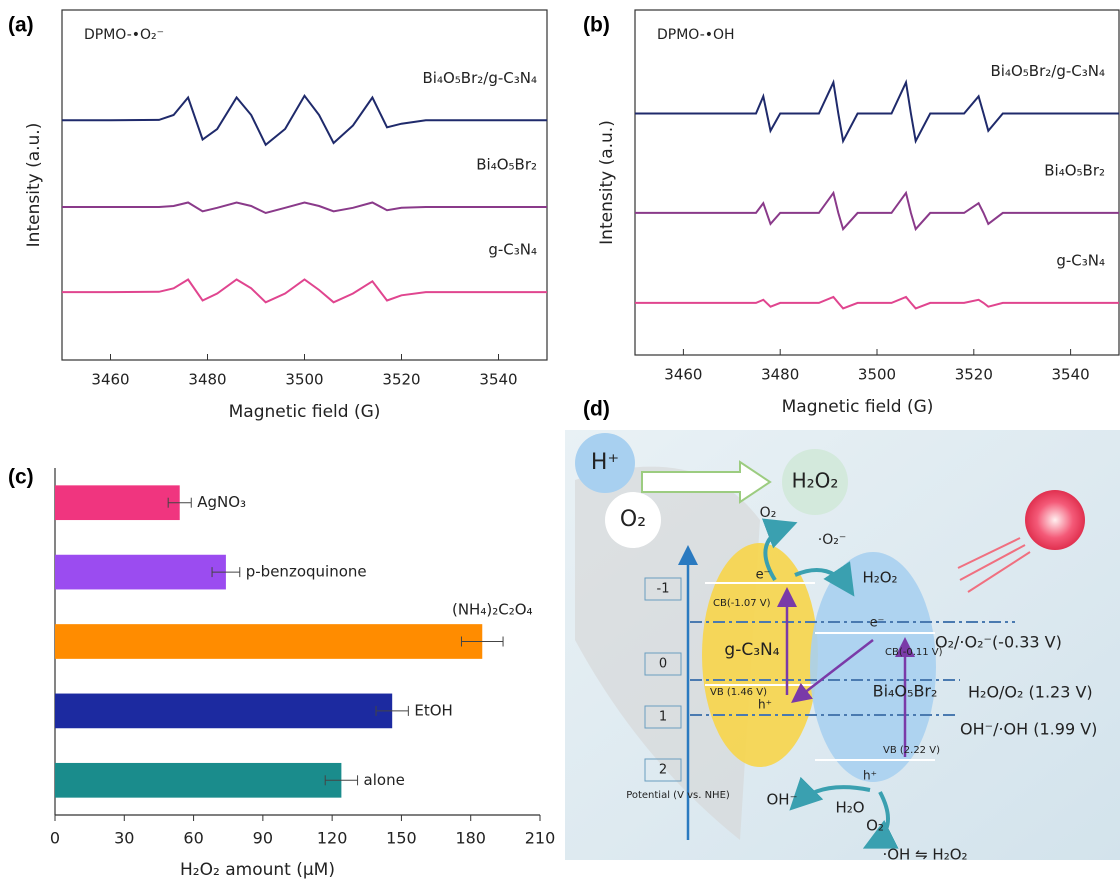  Describe the element at coordinates (706, 482) in the screenshot. I see `arrow` at that location.